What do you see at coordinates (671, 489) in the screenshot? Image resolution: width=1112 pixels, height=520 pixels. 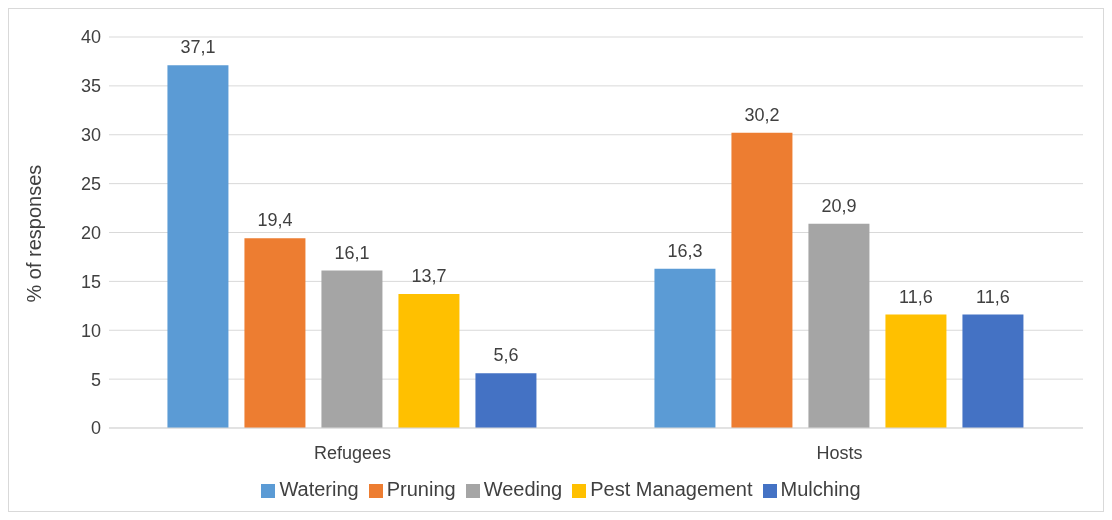 I see `legend-label: Pest Management` at bounding box center [671, 489].